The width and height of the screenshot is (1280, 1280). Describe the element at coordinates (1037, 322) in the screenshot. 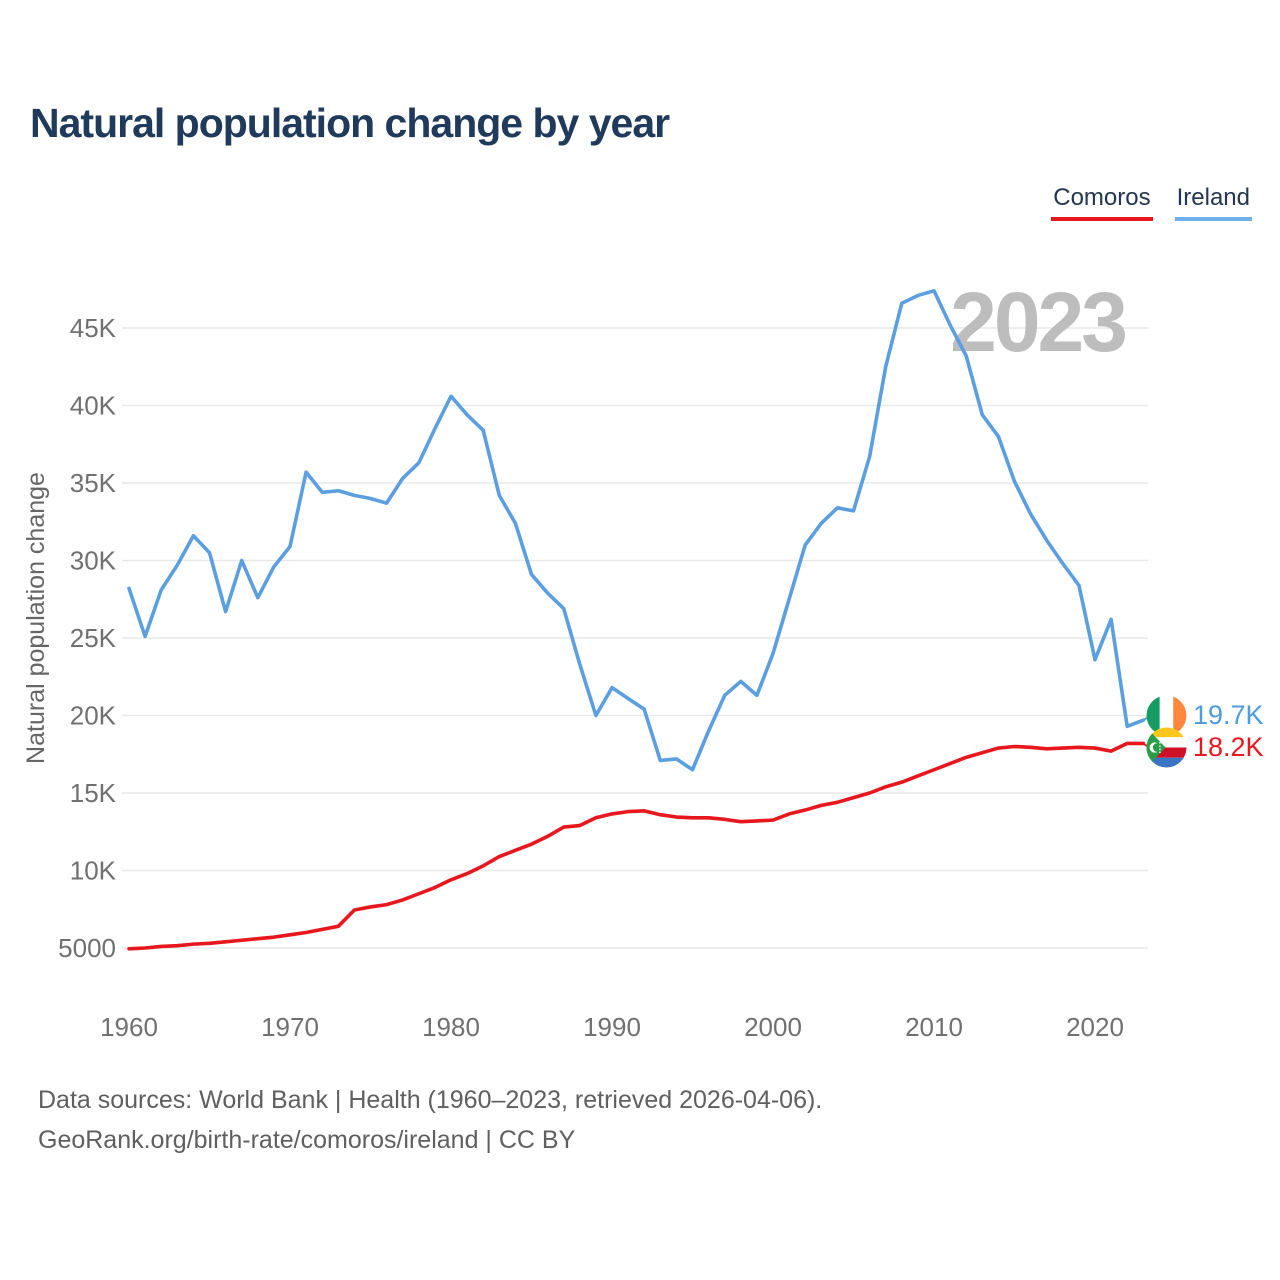

I see `watermark-year: 2023` at that location.